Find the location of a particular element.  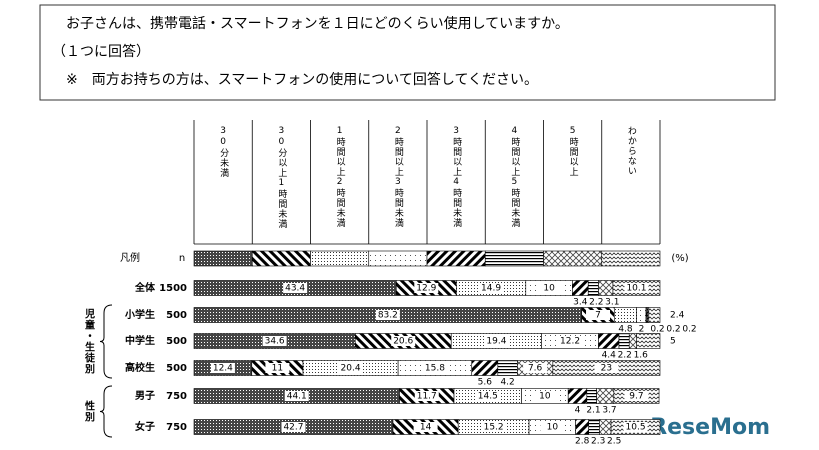

data-label: 44.1 is located at coordinates (297, 397).